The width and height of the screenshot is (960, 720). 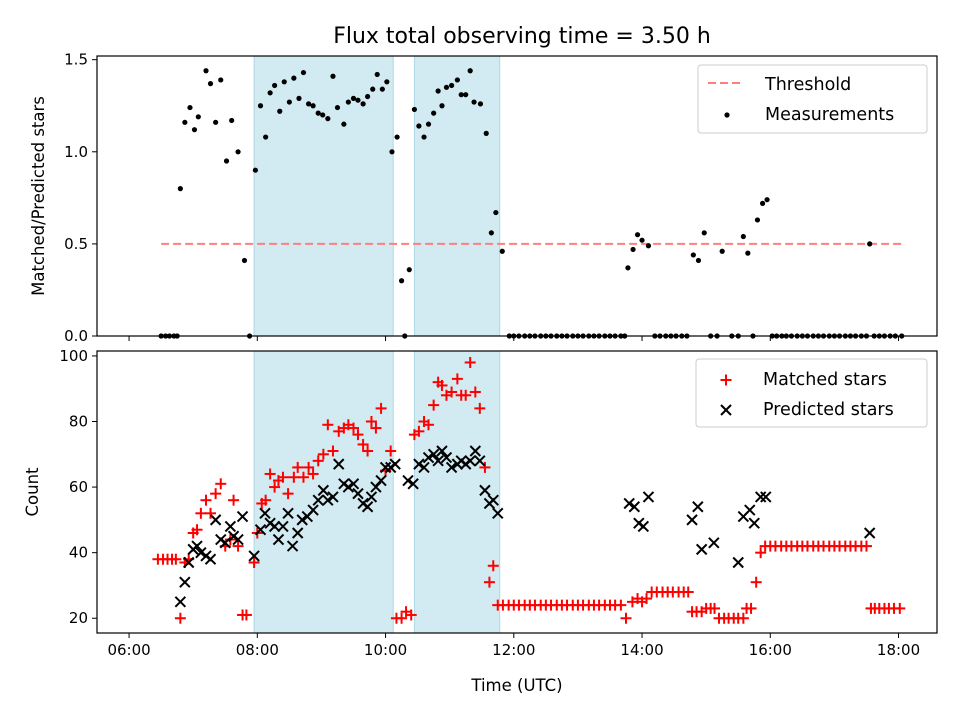 I want to click on observing-windows-shading, so click(x=377, y=492).